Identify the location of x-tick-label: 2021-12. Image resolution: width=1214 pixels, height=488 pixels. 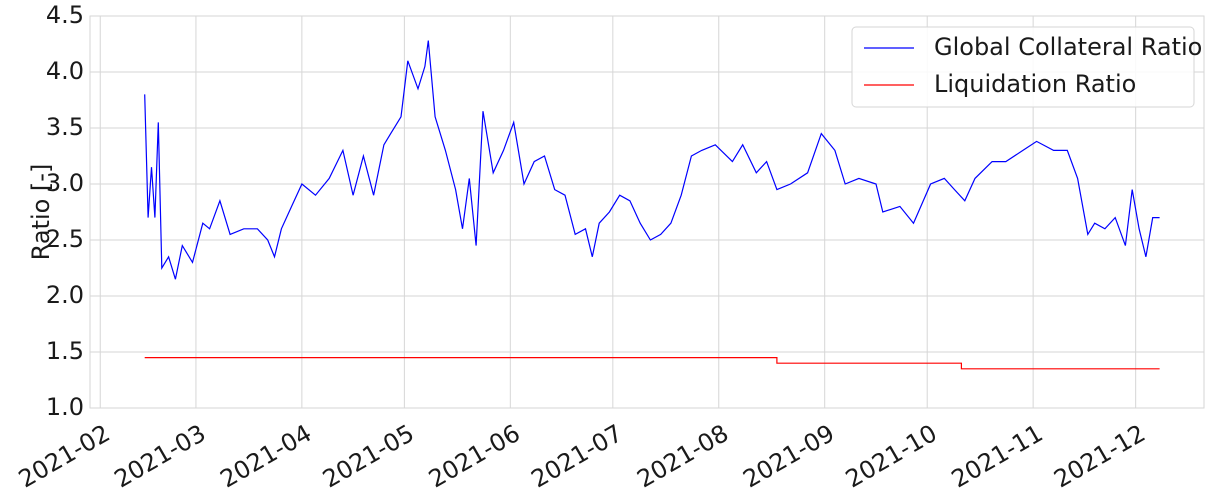
(1099, 453).